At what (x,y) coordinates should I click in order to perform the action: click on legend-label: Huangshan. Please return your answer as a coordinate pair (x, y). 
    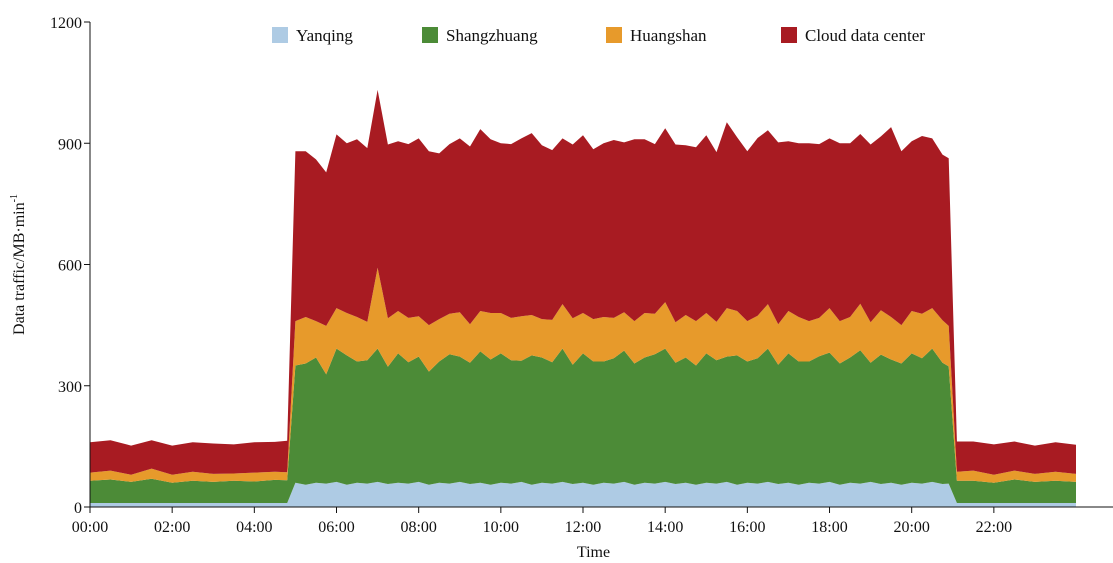
    Looking at the image, I should click on (668, 35).